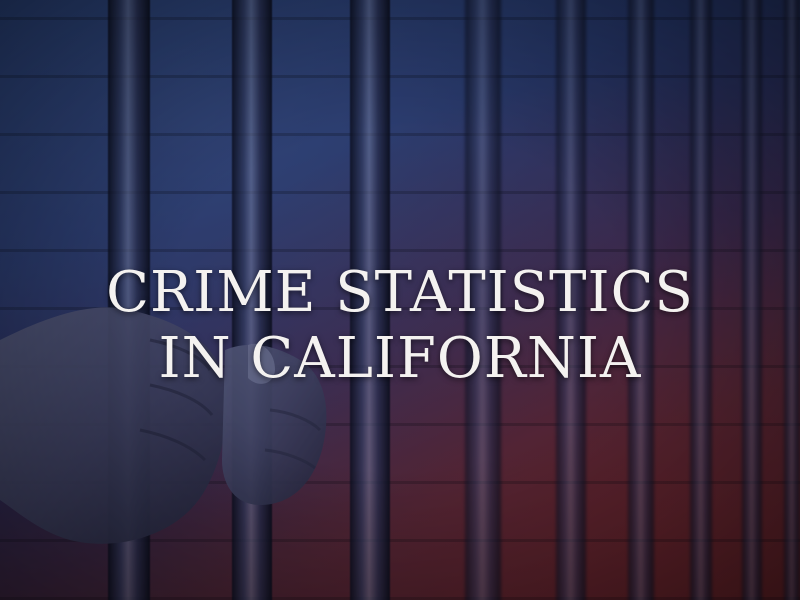 This screenshot has height=600, width=800. I want to click on title-line-1: CRIME STATISTICS, so click(400, 292).